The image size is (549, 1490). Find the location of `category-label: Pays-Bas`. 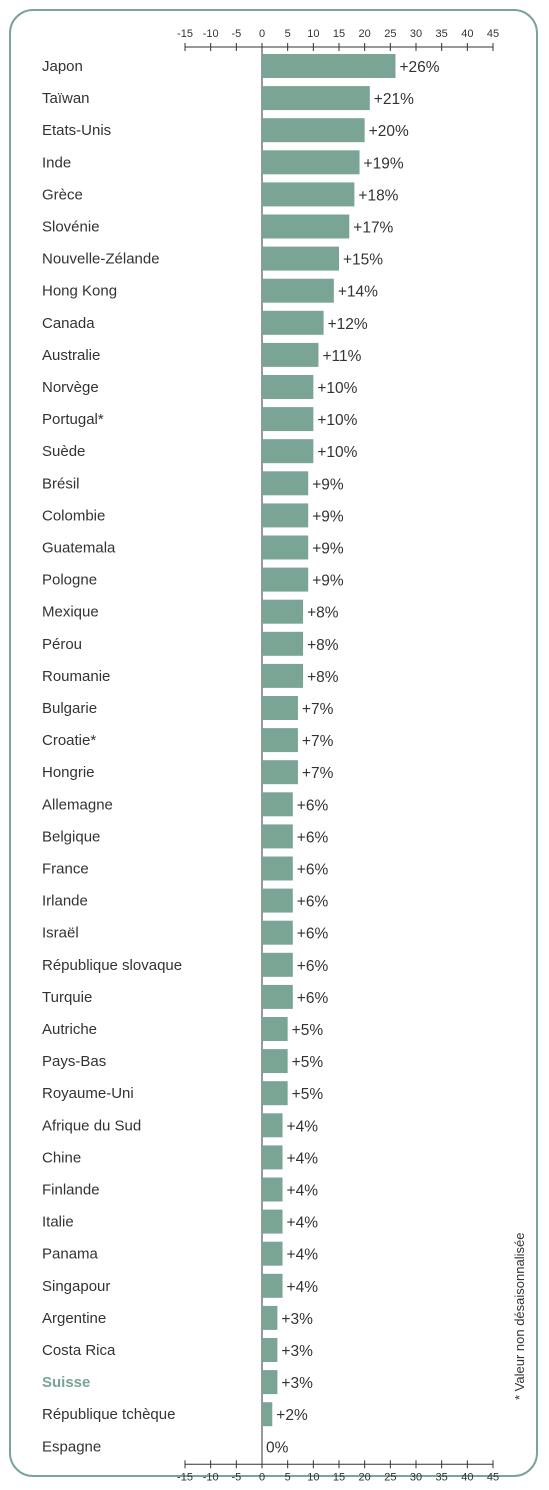

category-label: Pays-Bas is located at coordinates (74, 1061).